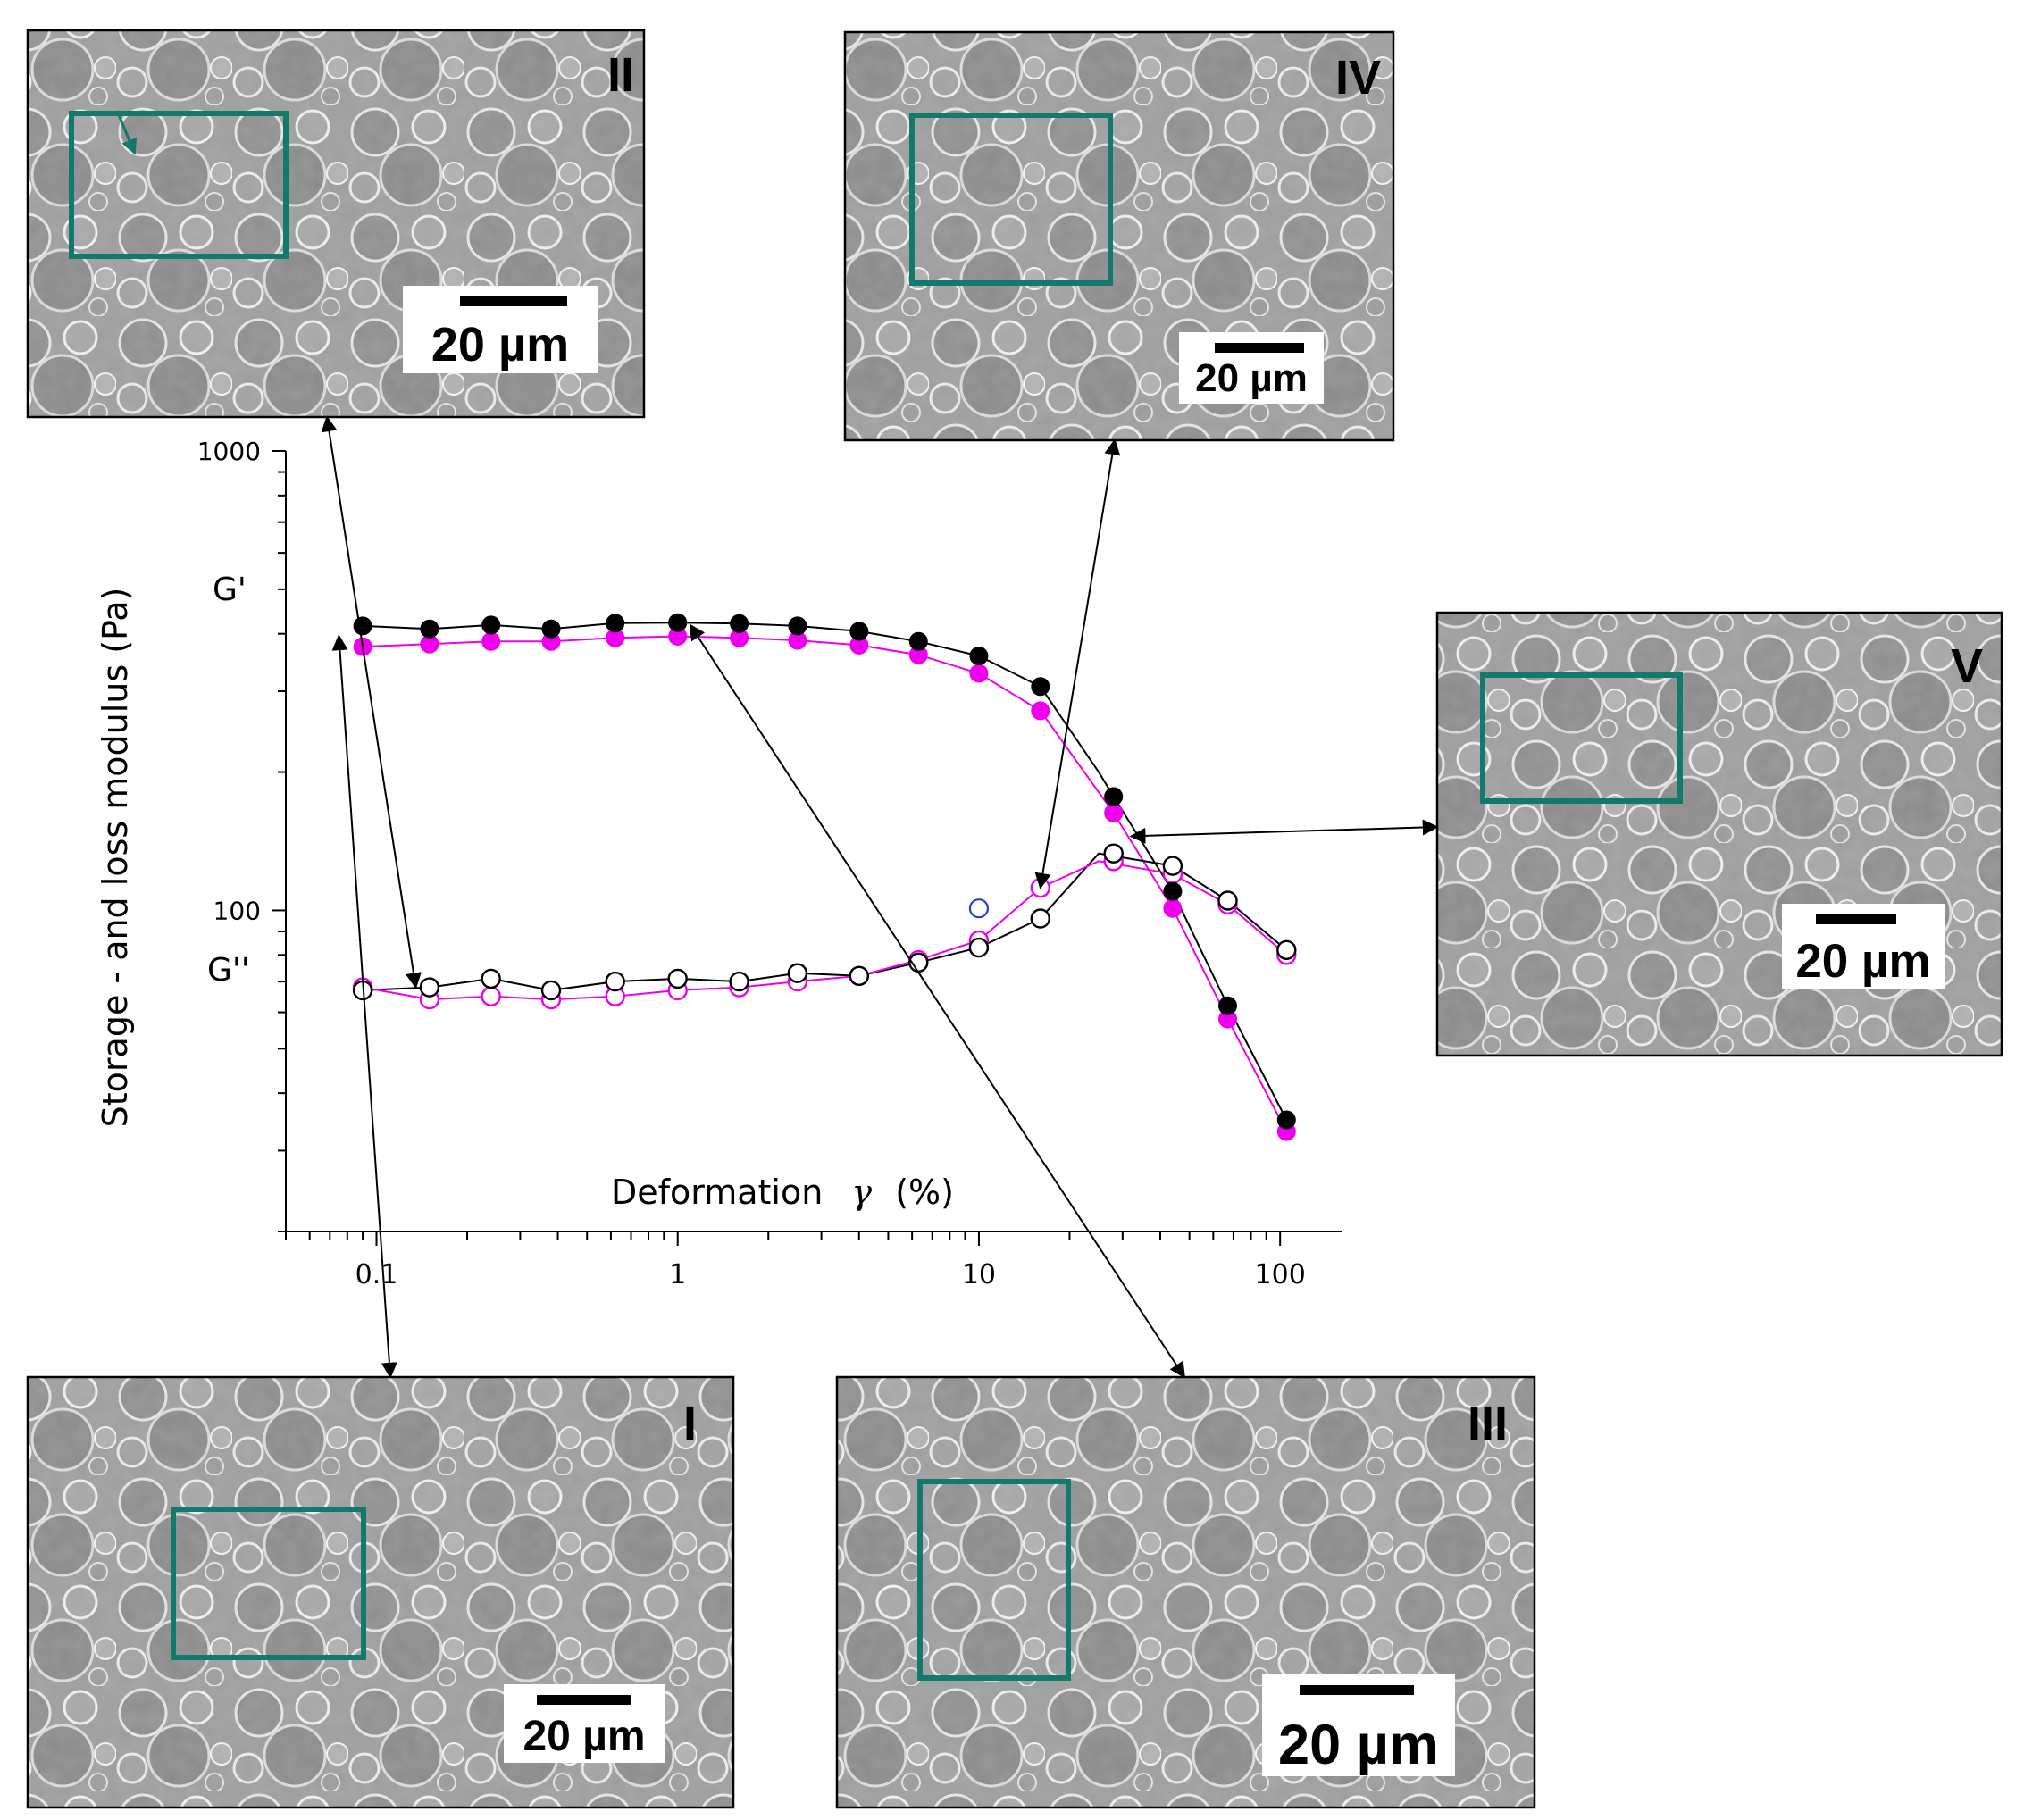 Image resolution: width=2024 pixels, height=1820 pixels. I want to click on micrograph-panel-iii: 20 µm III, so click(1186, 1592).